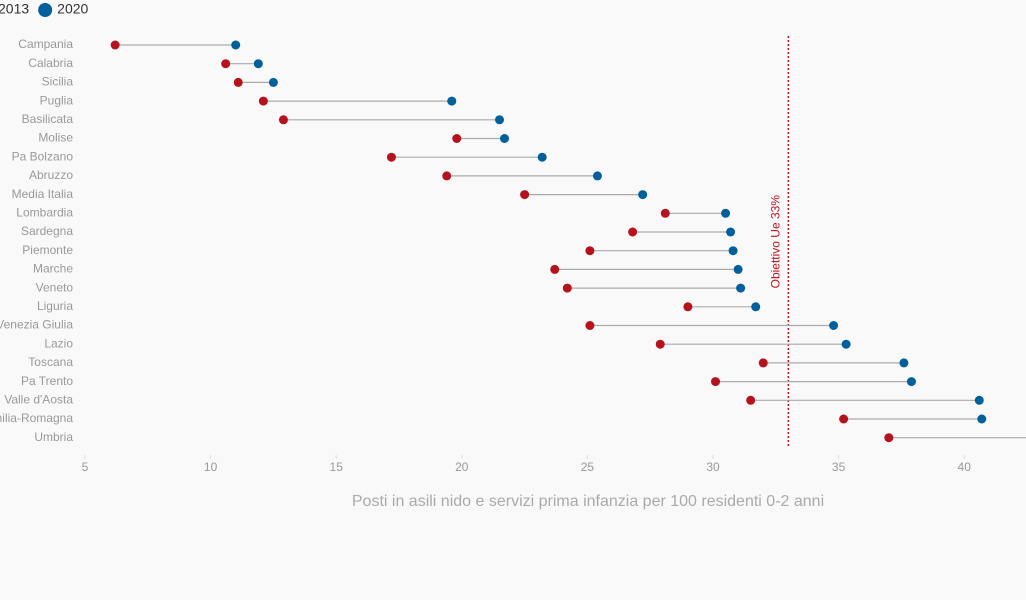  What do you see at coordinates (50, 63) in the screenshot?
I see `y-tick-label: Calabria` at bounding box center [50, 63].